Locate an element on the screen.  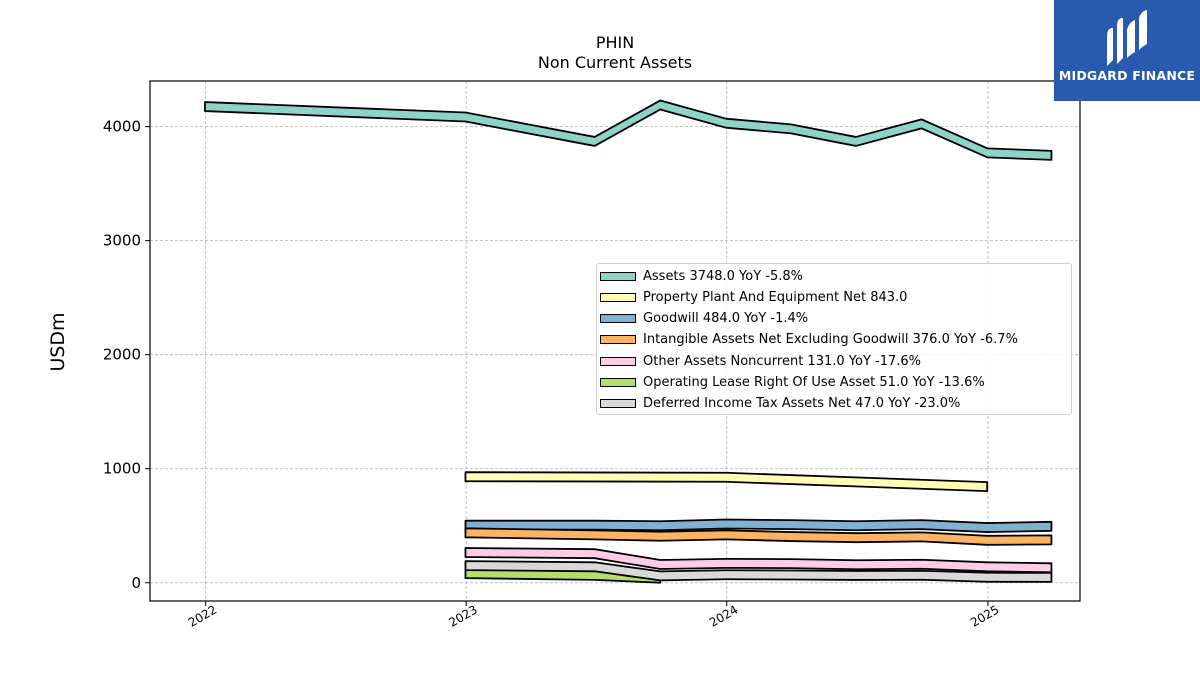
midgard-finance-logo: MIDGARD FINANCE is located at coordinates (1127, 50).